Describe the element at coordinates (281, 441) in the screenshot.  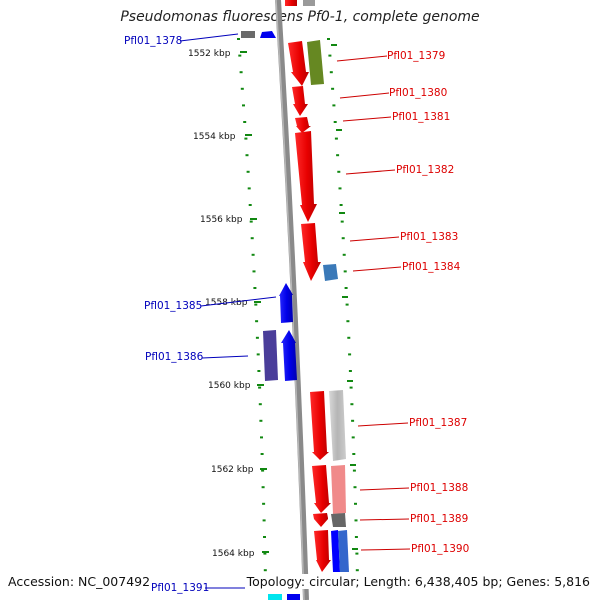
I see `reverse-genes` at that location.